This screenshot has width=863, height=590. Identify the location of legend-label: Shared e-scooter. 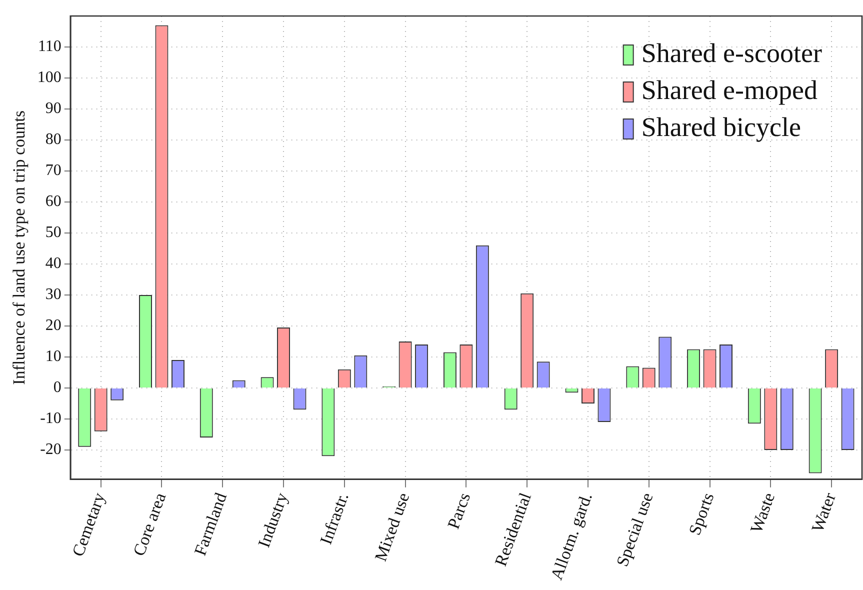
(731, 53).